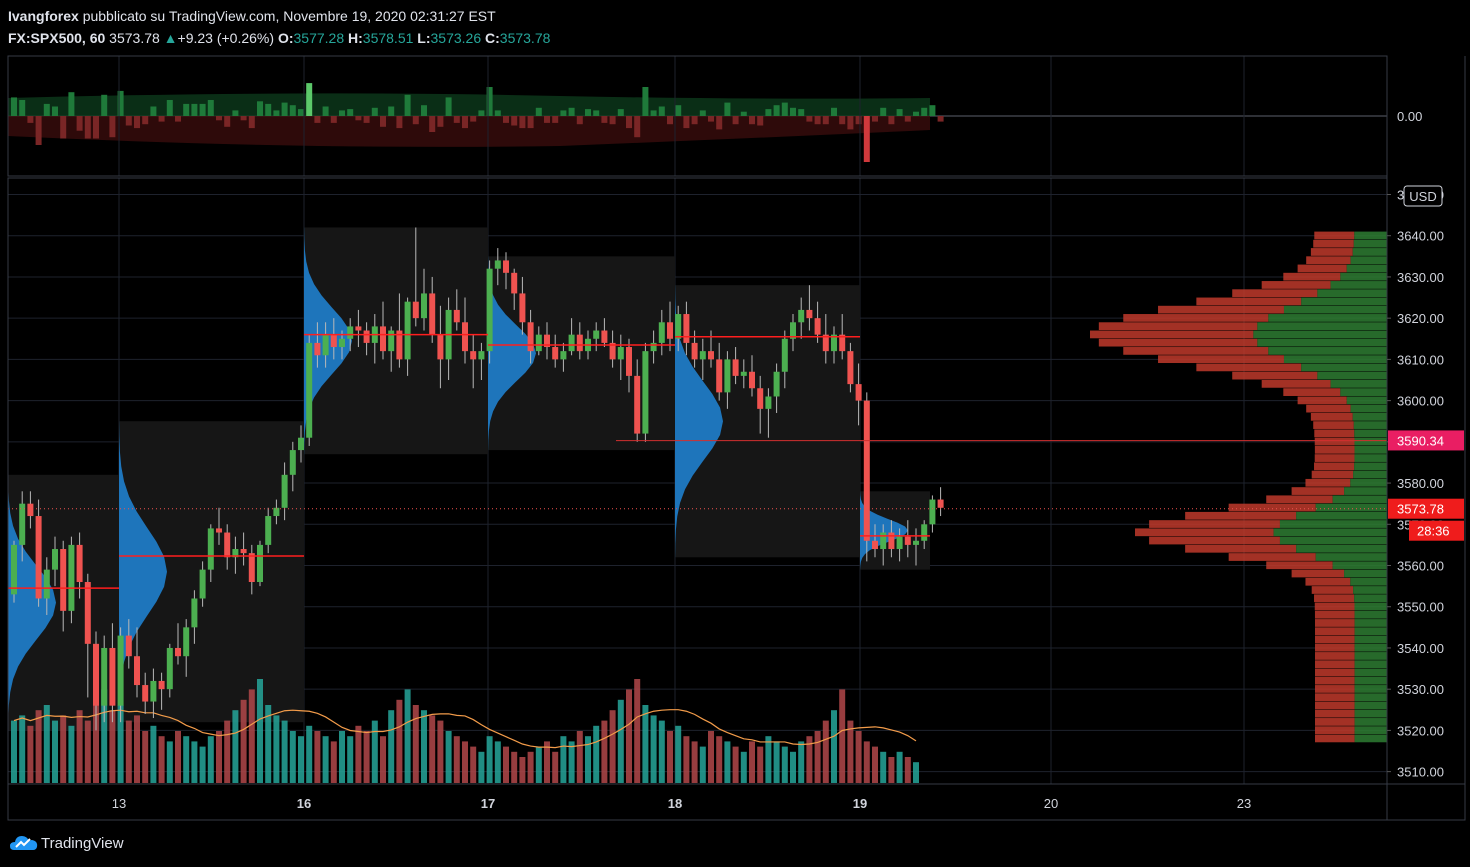 Image resolution: width=1470 pixels, height=867 pixels. I want to click on x-tick-label: 18, so click(675, 803).